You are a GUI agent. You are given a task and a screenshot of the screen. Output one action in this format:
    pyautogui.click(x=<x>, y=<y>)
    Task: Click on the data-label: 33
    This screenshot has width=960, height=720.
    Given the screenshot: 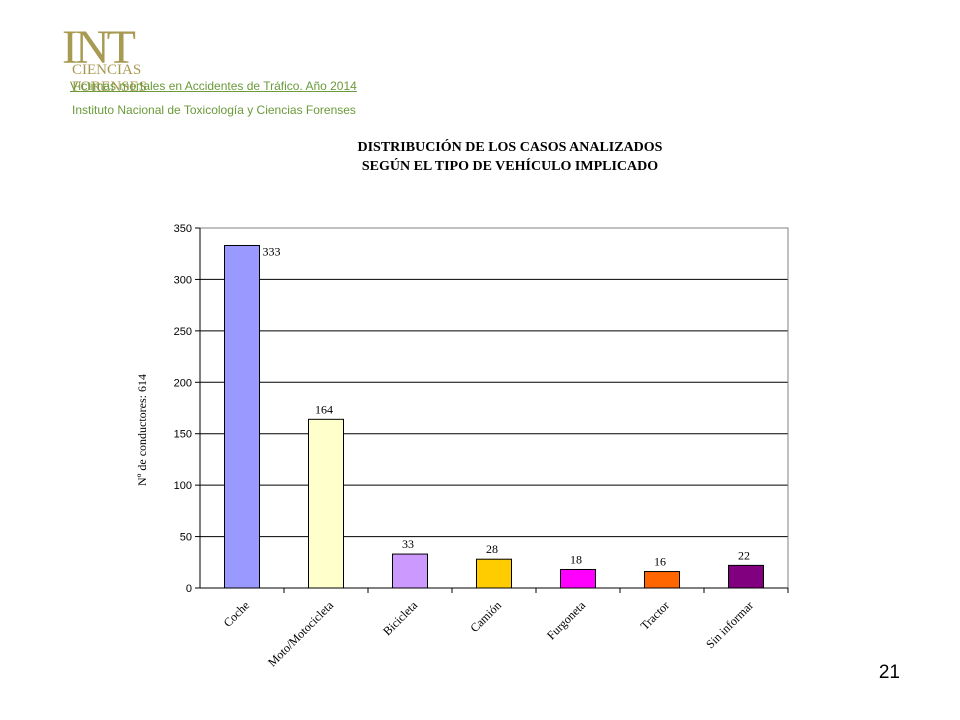 What is the action you would take?
    pyautogui.click(x=408, y=544)
    